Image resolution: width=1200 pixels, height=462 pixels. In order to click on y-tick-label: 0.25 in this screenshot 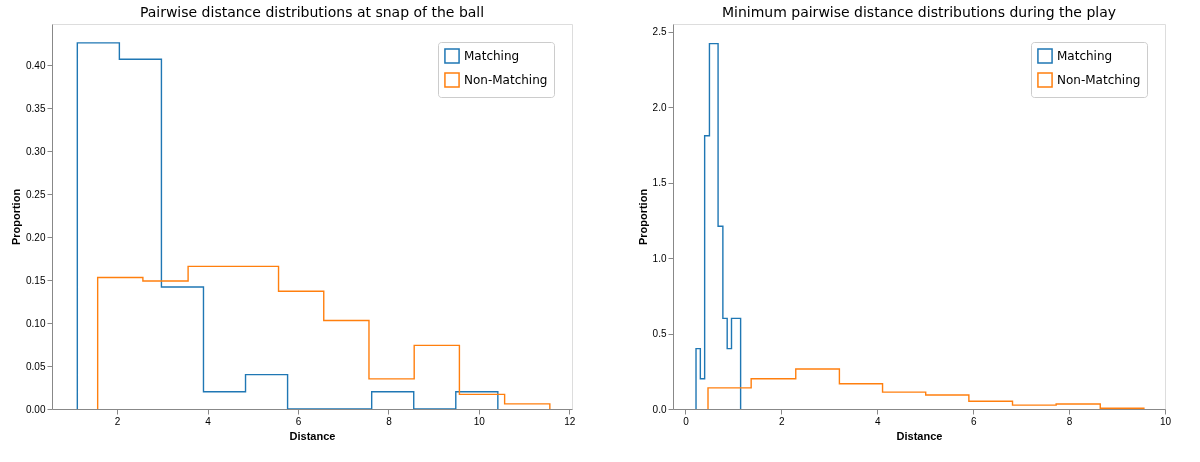, I will do `click(36, 194)`.